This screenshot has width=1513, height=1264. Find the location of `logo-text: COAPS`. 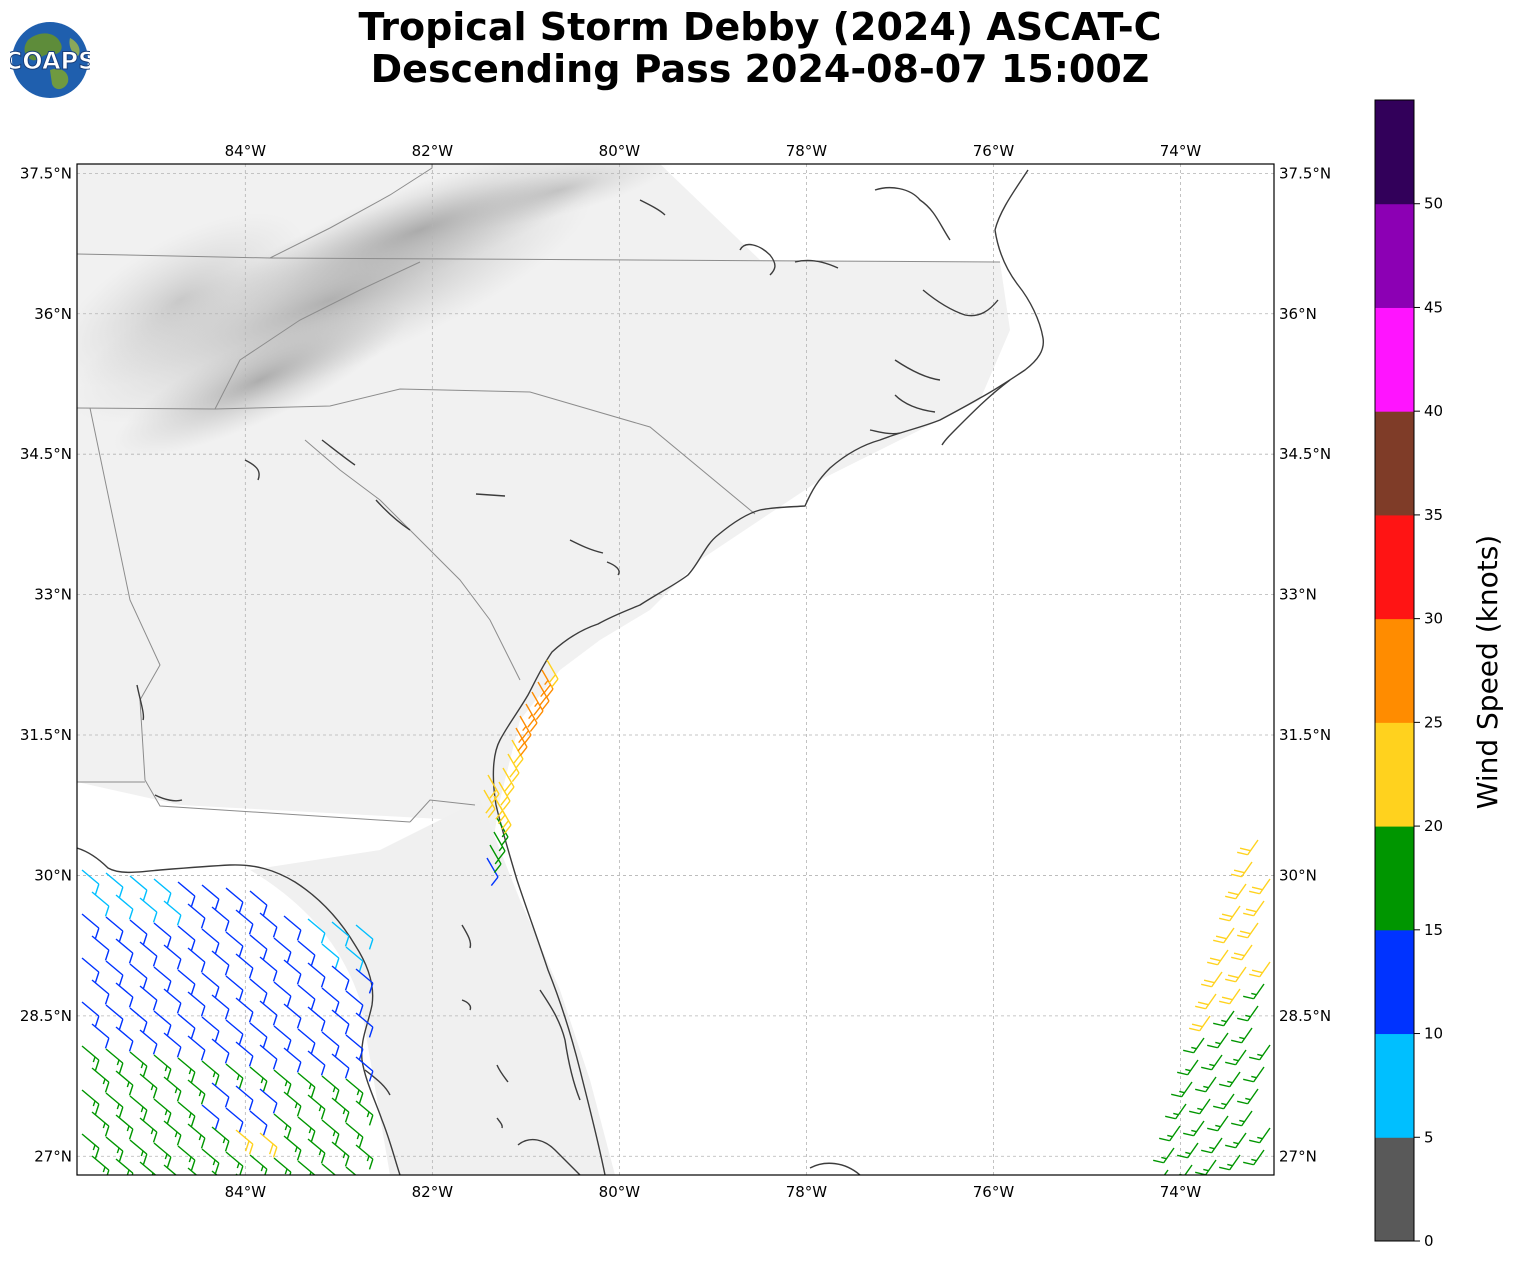

logo-text: COAPS is located at coordinates (50, 61).